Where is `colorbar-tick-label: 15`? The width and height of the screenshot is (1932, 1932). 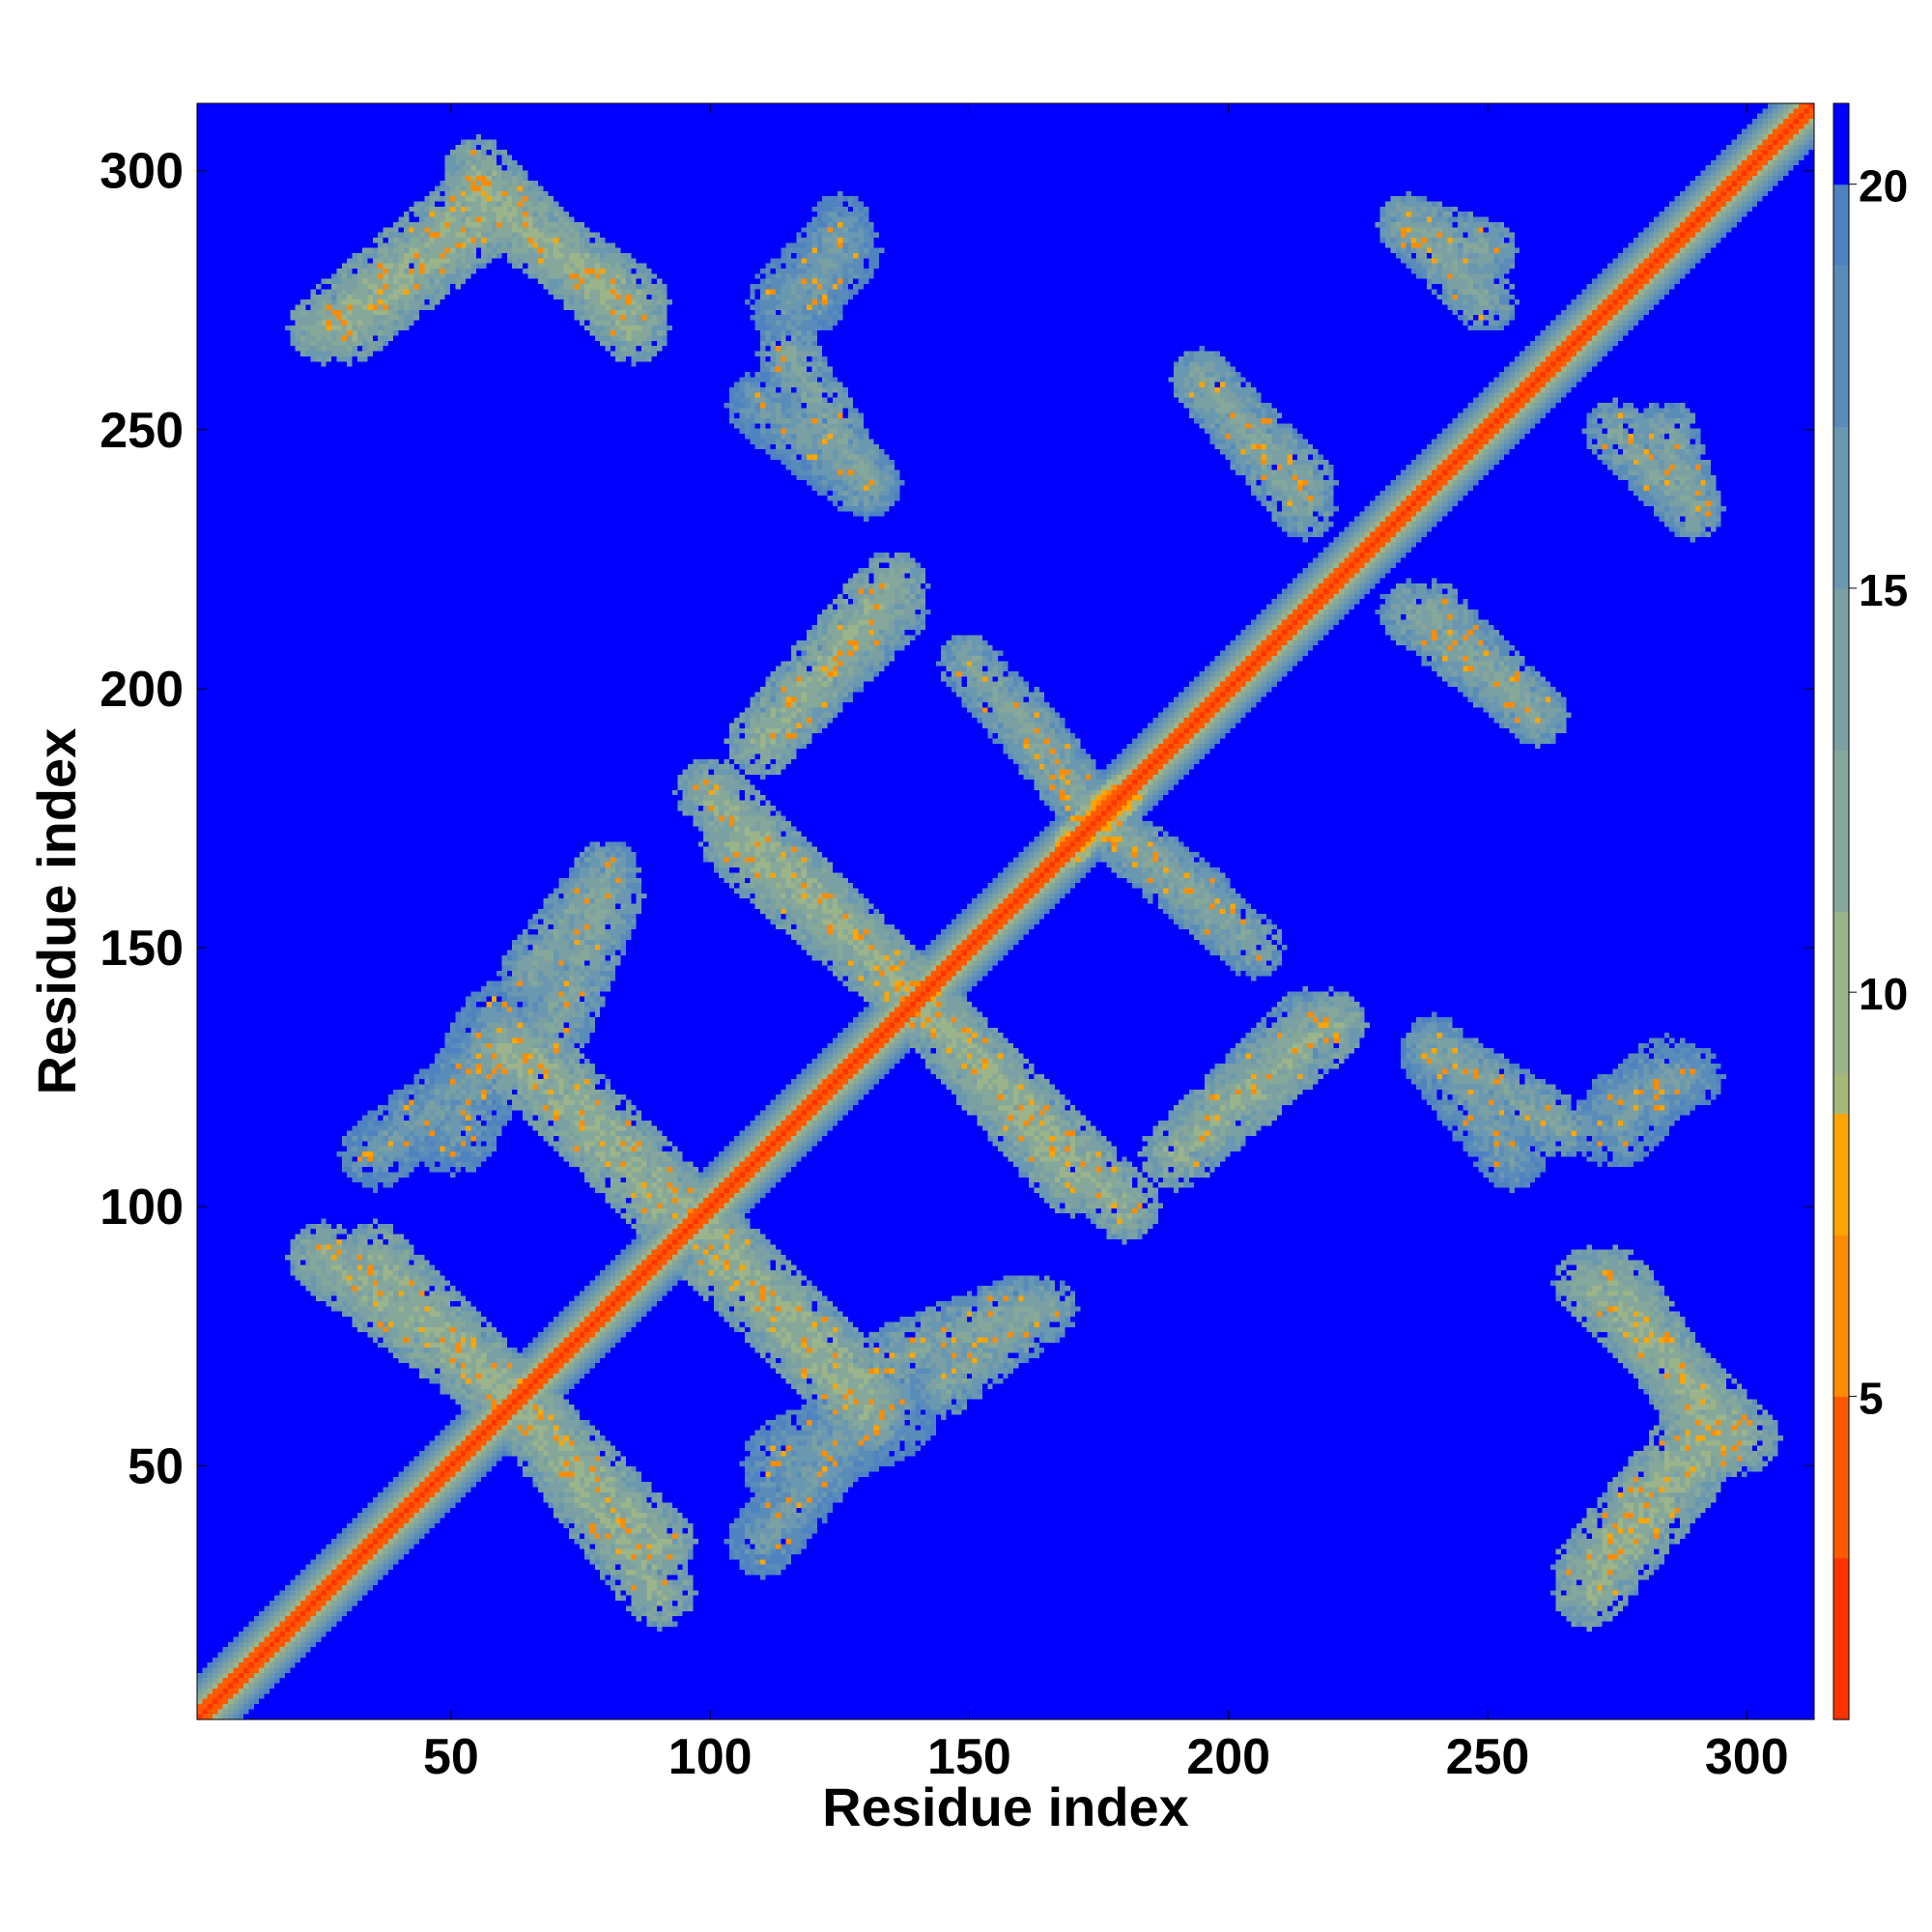
colorbar-tick-label: 15 is located at coordinates (1883, 590).